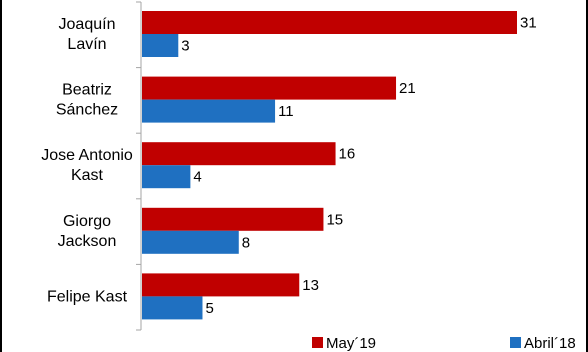 Image resolution: width=588 pixels, height=352 pixels. What do you see at coordinates (87, 155) in the screenshot?
I see `category-label: Jose Antonio` at bounding box center [87, 155].